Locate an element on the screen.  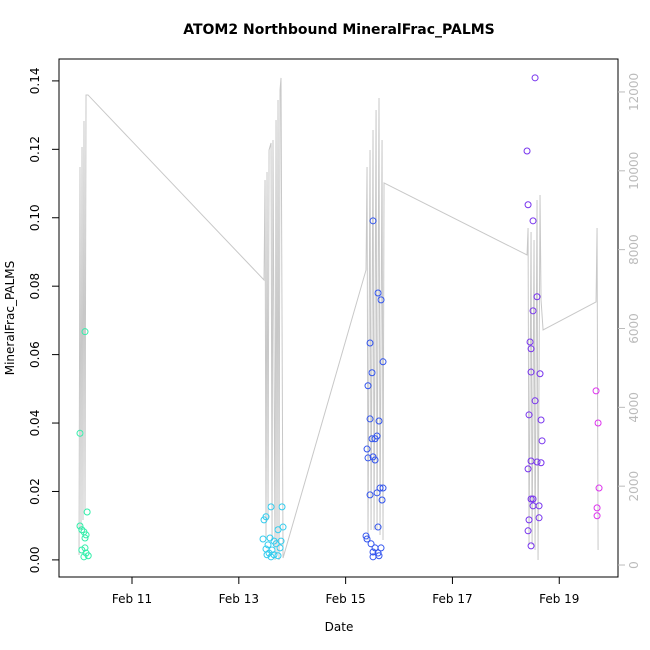
x-tick-label: Feb 17 is located at coordinates (452, 599).